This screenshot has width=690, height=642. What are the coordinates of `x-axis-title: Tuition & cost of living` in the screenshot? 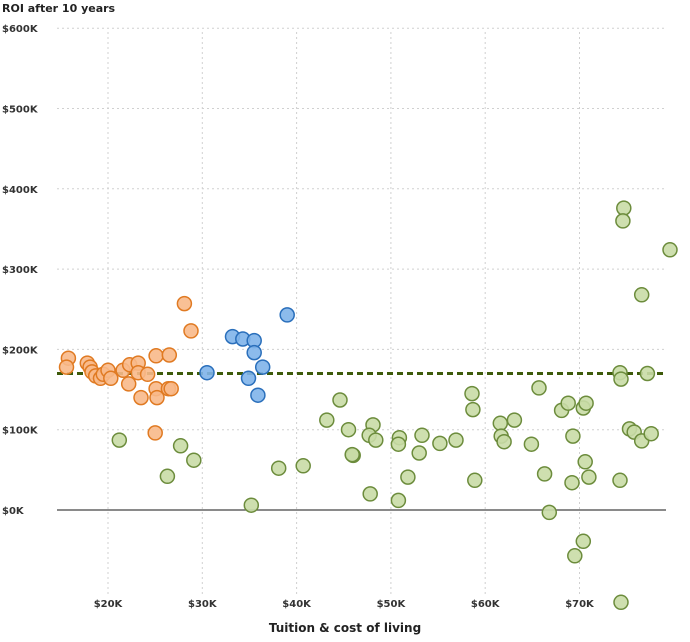 It's located at (345, 628).